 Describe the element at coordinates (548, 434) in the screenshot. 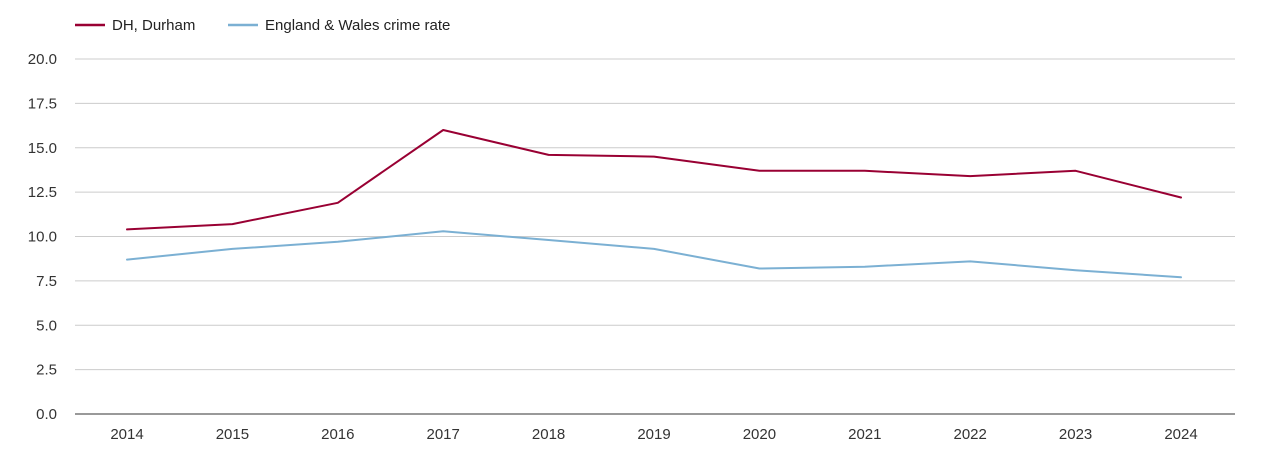

I see `x-tick-label: 2018` at that location.